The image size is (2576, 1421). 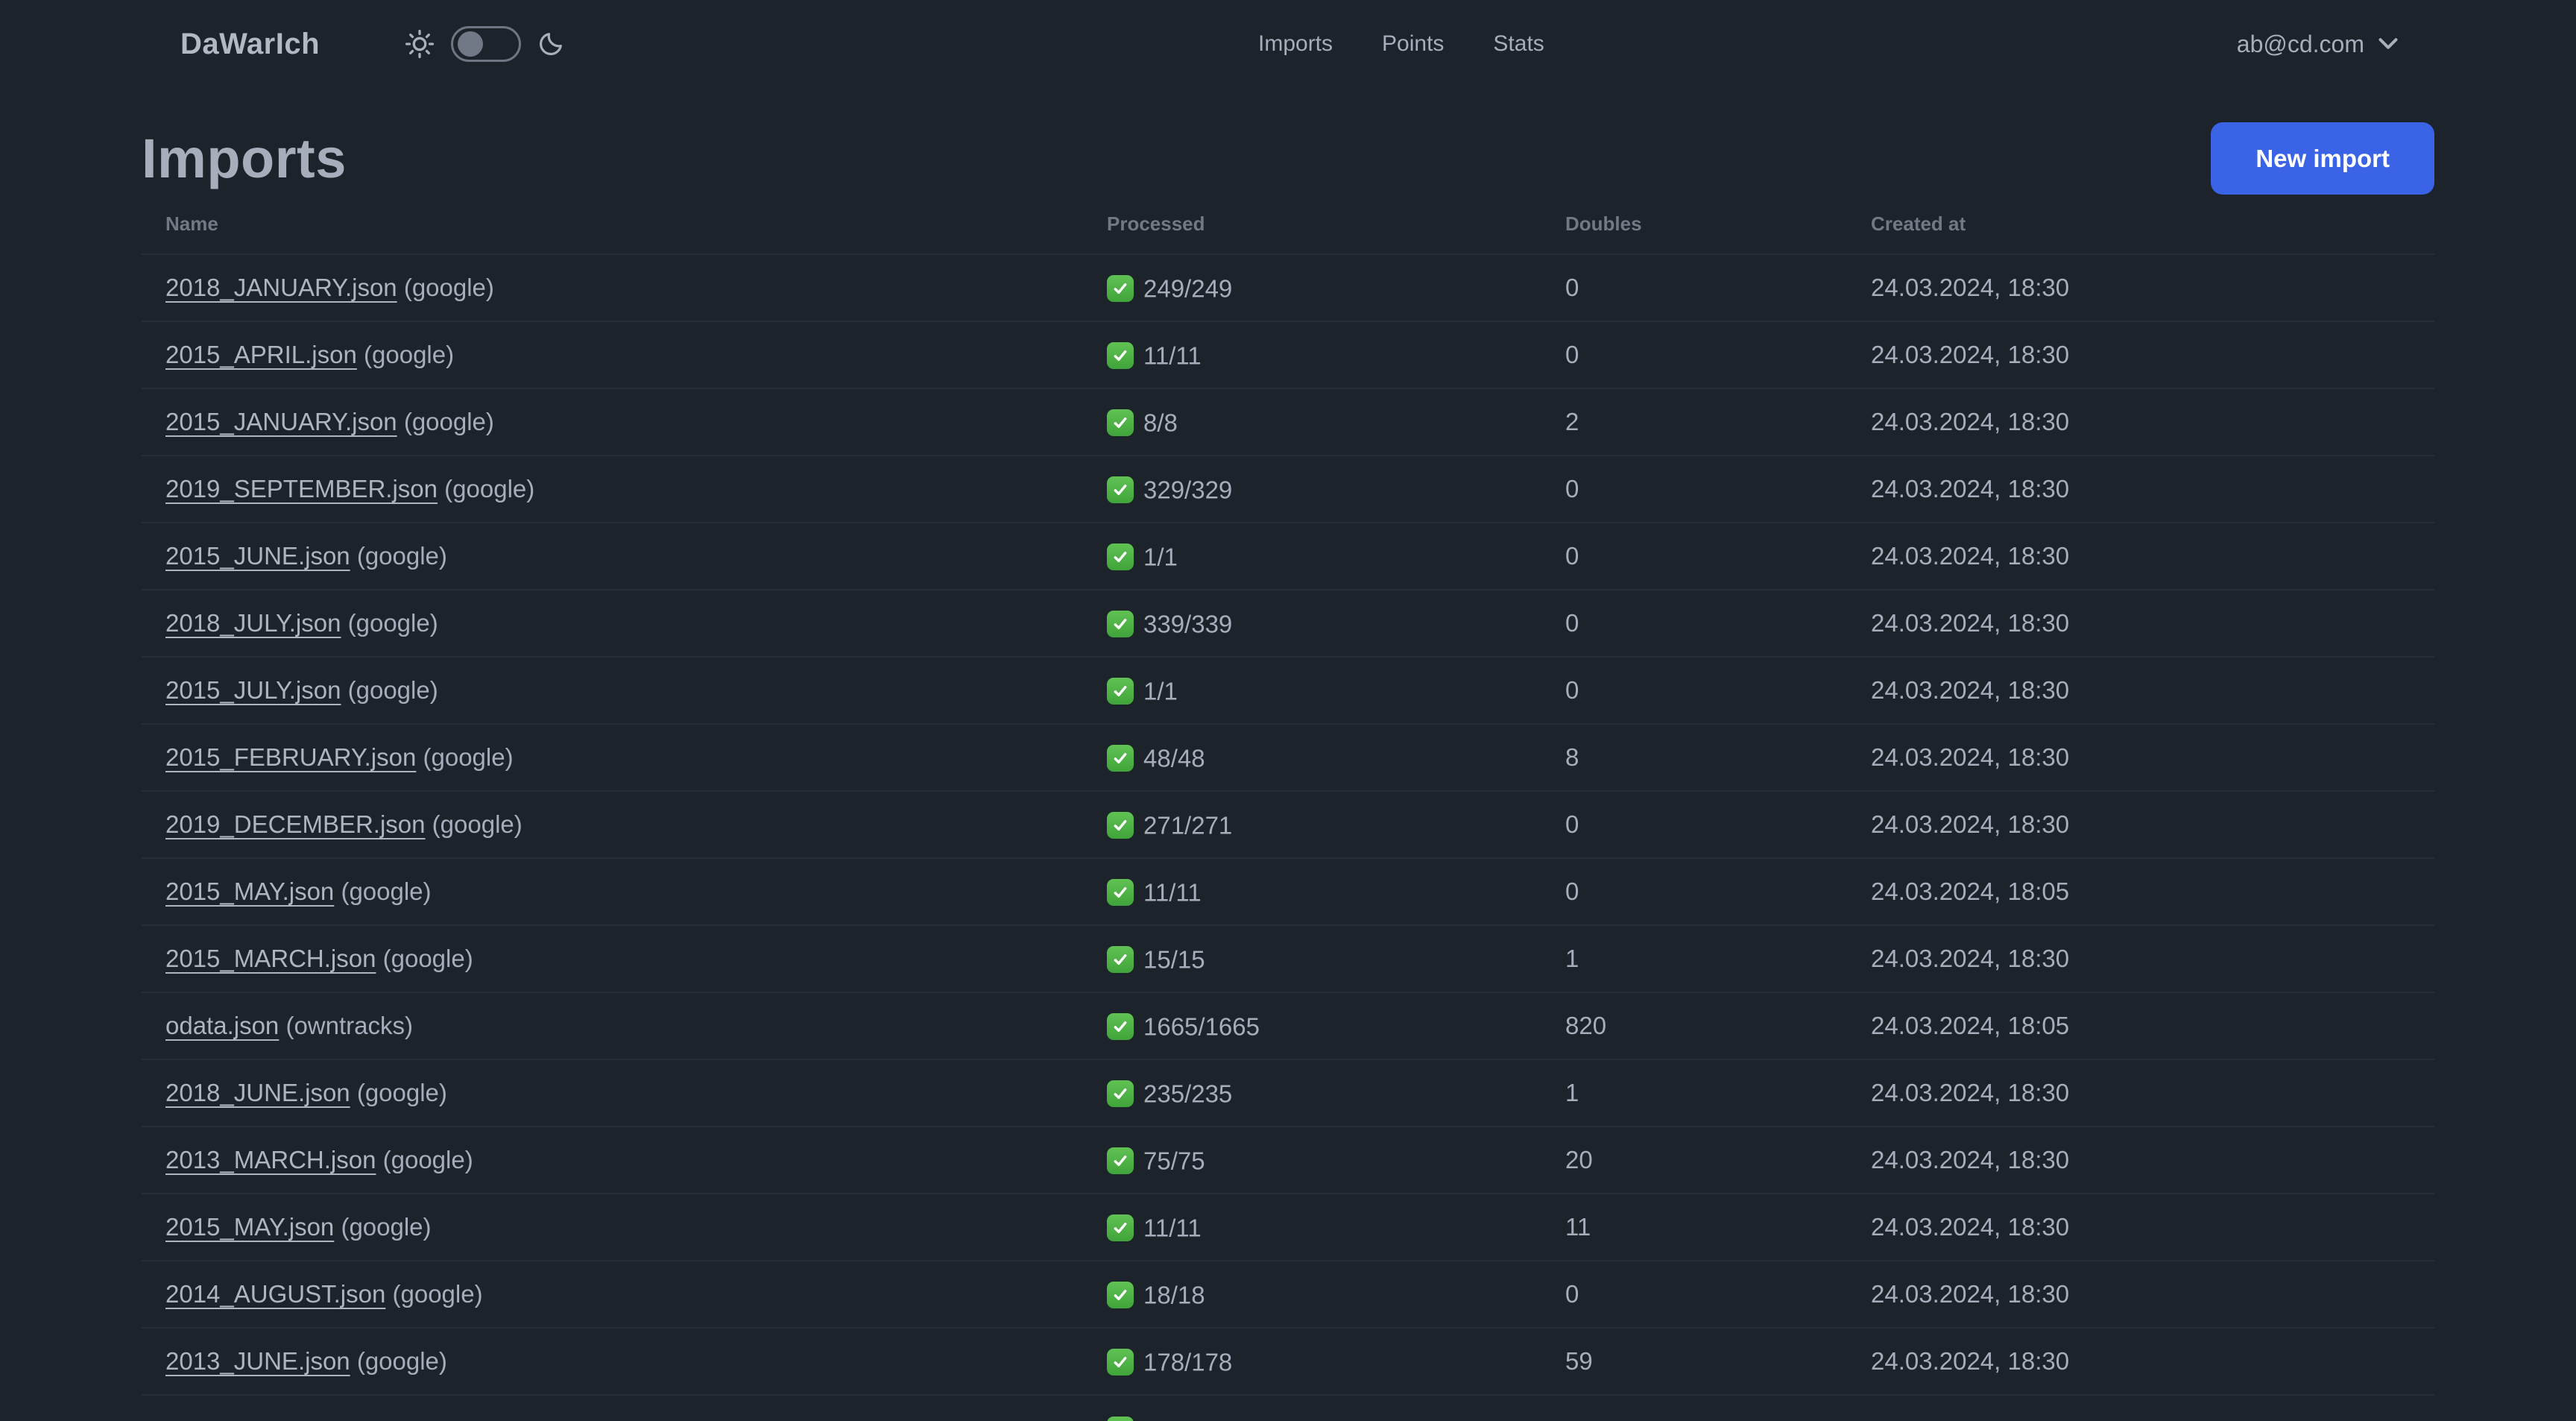 I want to click on doubles-count: 820, so click(x=1718, y=1026).